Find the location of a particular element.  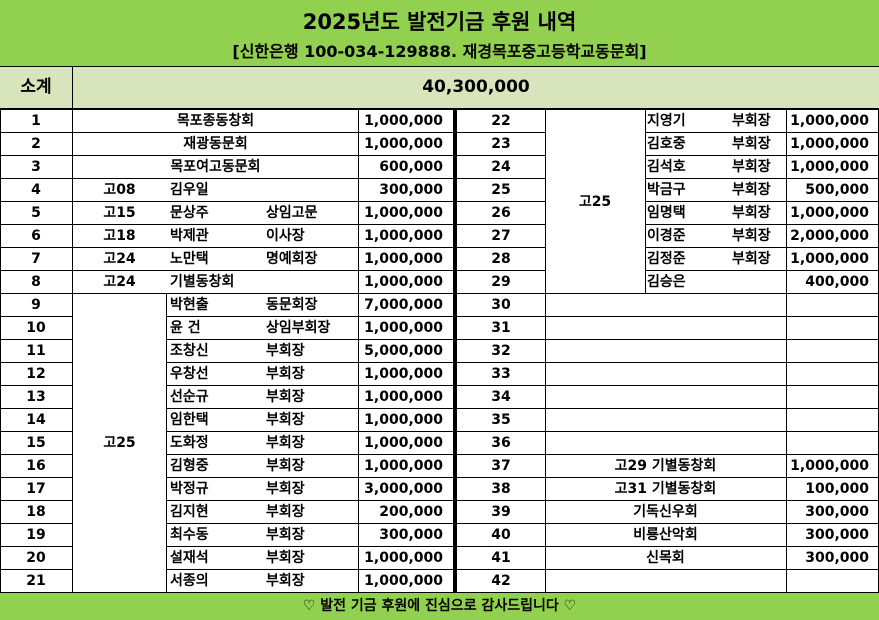

row-number: 3 is located at coordinates (36, 167).